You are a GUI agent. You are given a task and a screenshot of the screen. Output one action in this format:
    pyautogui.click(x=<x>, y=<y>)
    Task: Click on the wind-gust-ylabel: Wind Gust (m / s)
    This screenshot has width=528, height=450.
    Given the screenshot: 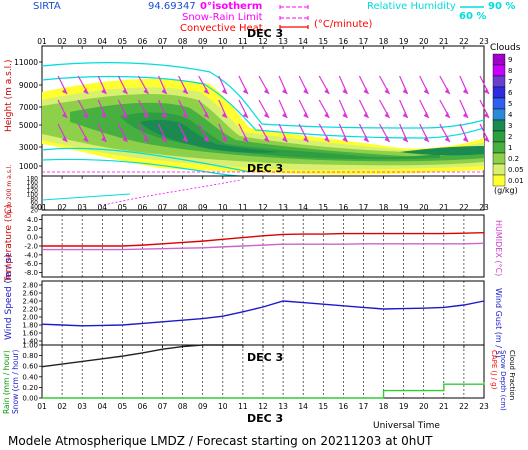 What is the action you would take?
    pyautogui.click(x=498, y=323)
    